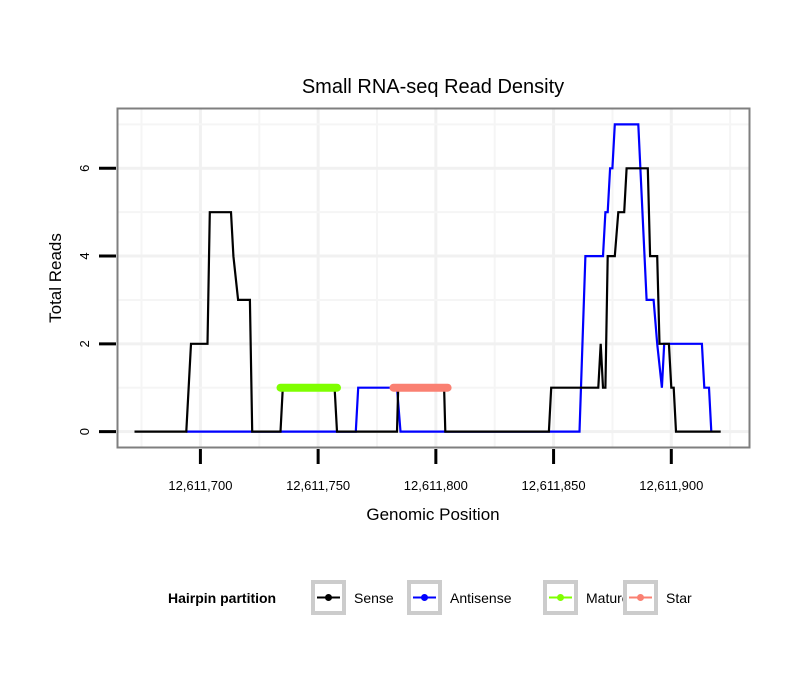 This screenshot has width=810, height=690. What do you see at coordinates (55, 278) in the screenshot?
I see `y-axis-label: Total Reads` at bounding box center [55, 278].